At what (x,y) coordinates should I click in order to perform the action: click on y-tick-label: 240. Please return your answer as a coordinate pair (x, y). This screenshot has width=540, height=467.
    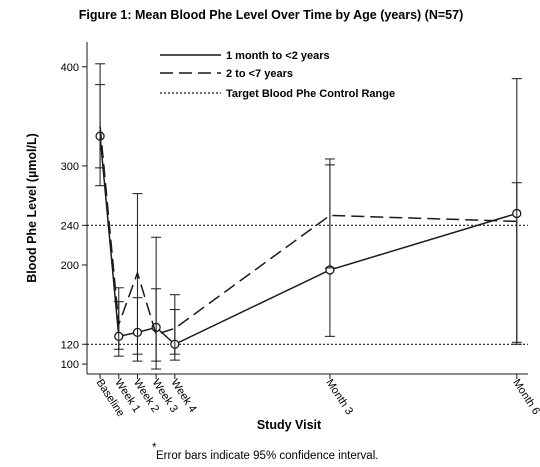
    Looking at the image, I should click on (70, 226).